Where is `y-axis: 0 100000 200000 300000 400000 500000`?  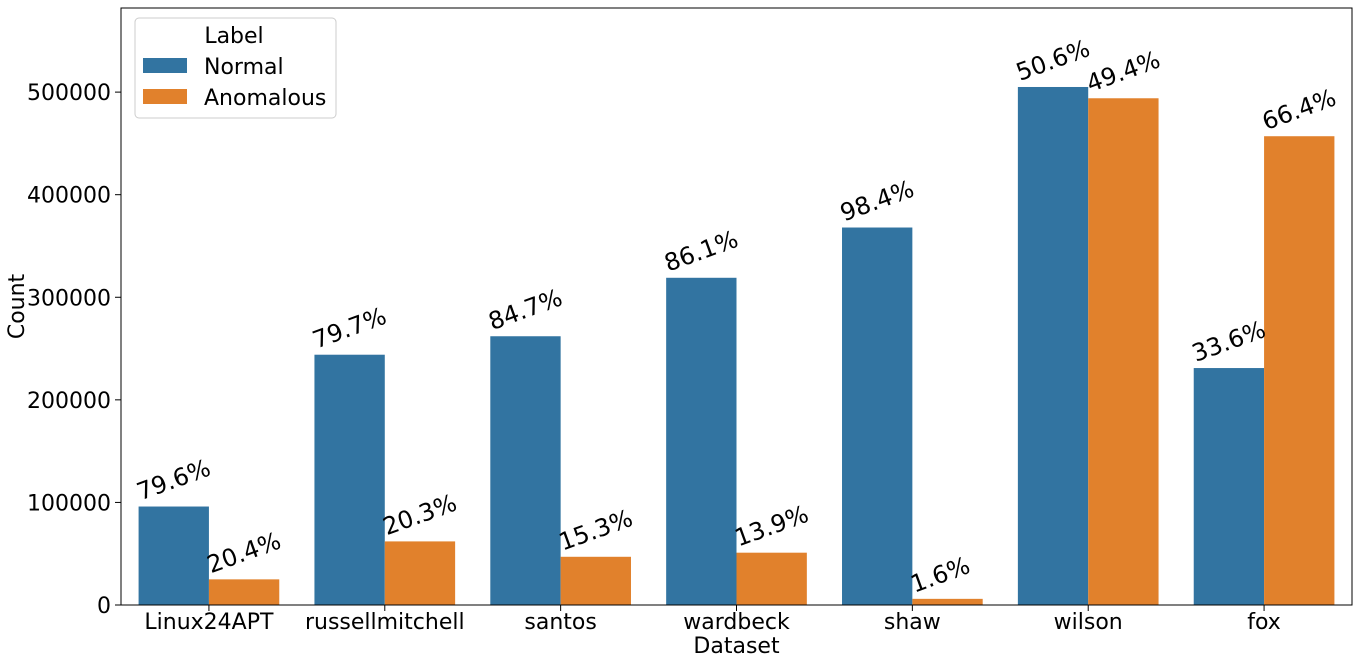
y-axis: 0 100000 200000 300000 400000 500000 is located at coordinates (74, 350).